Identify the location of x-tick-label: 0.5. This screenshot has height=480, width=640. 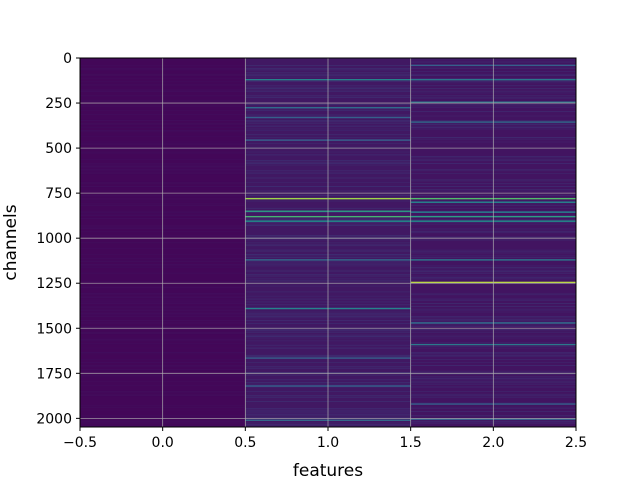
(245, 443).